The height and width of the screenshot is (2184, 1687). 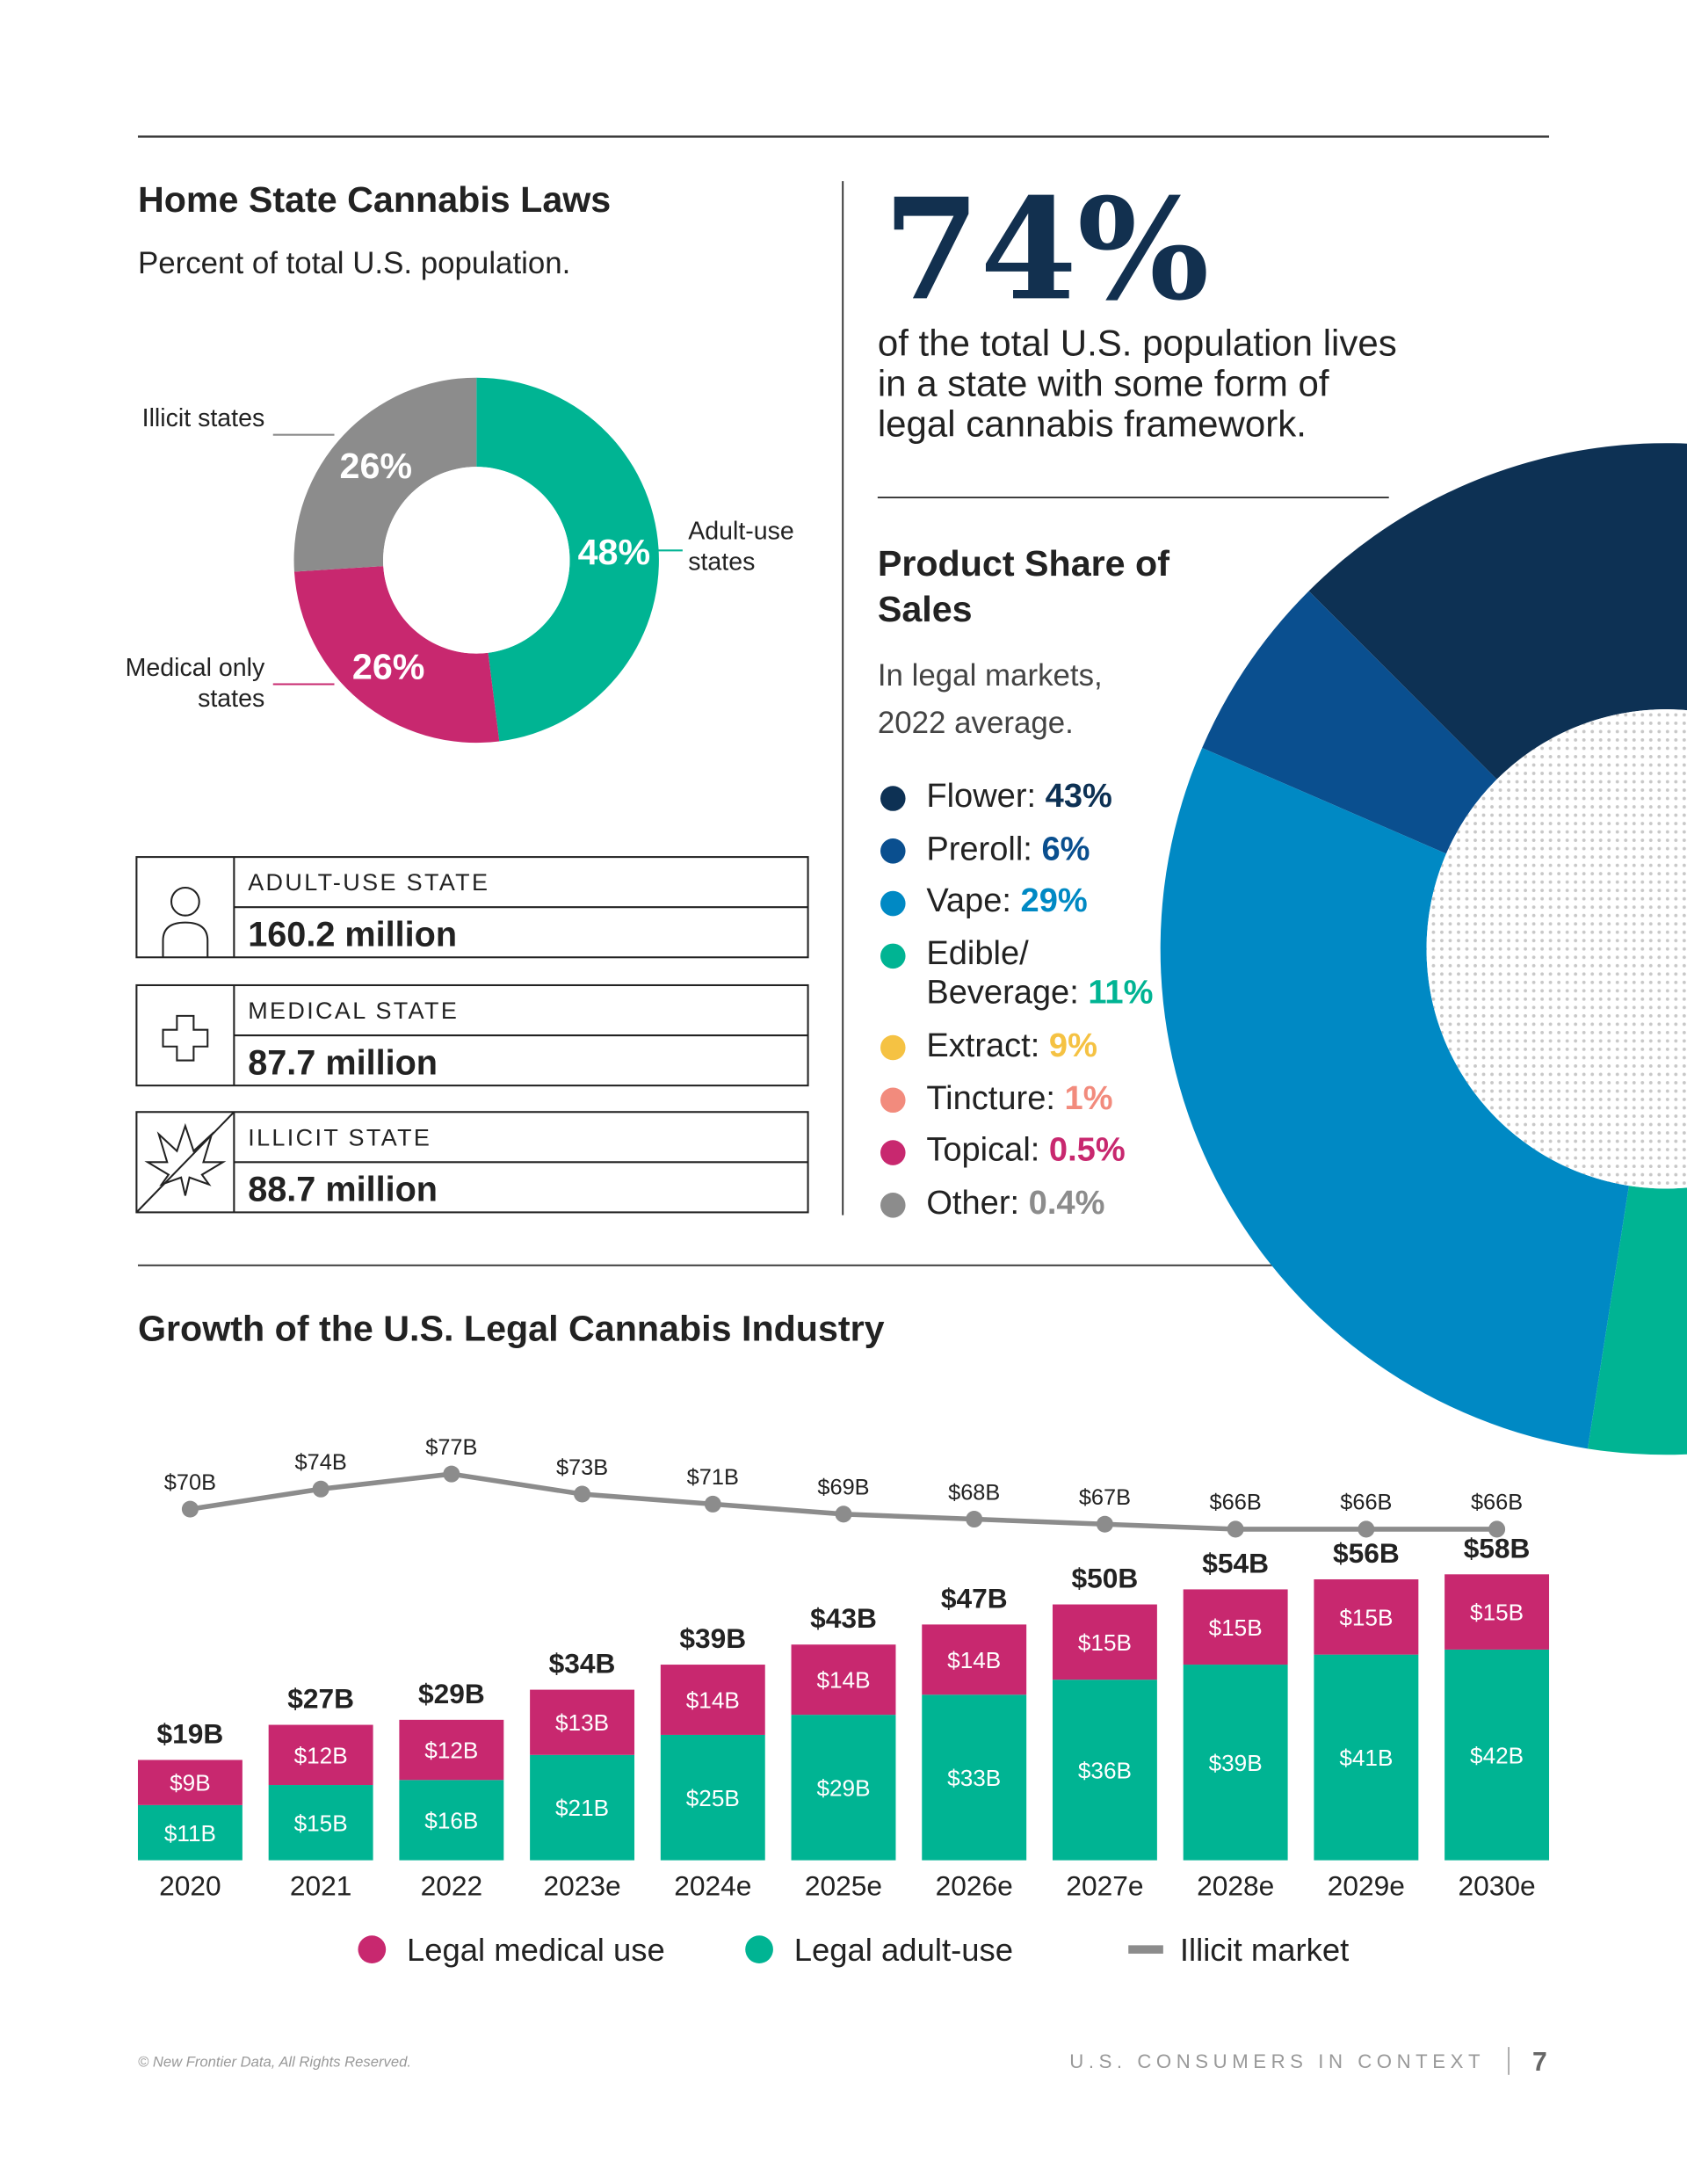 I want to click on legend-value: 29%, so click(x=1054, y=902).